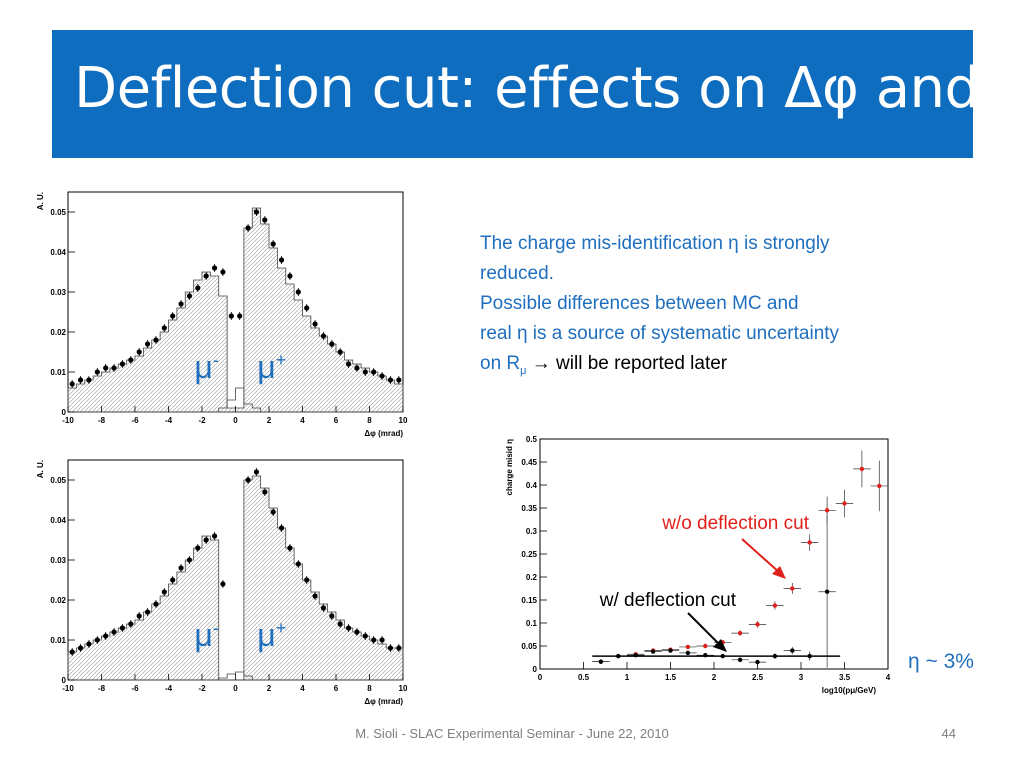 This screenshot has width=1024, height=768. Describe the element at coordinates (627, 677) in the screenshot. I see `x-tick-label: 1` at that location.